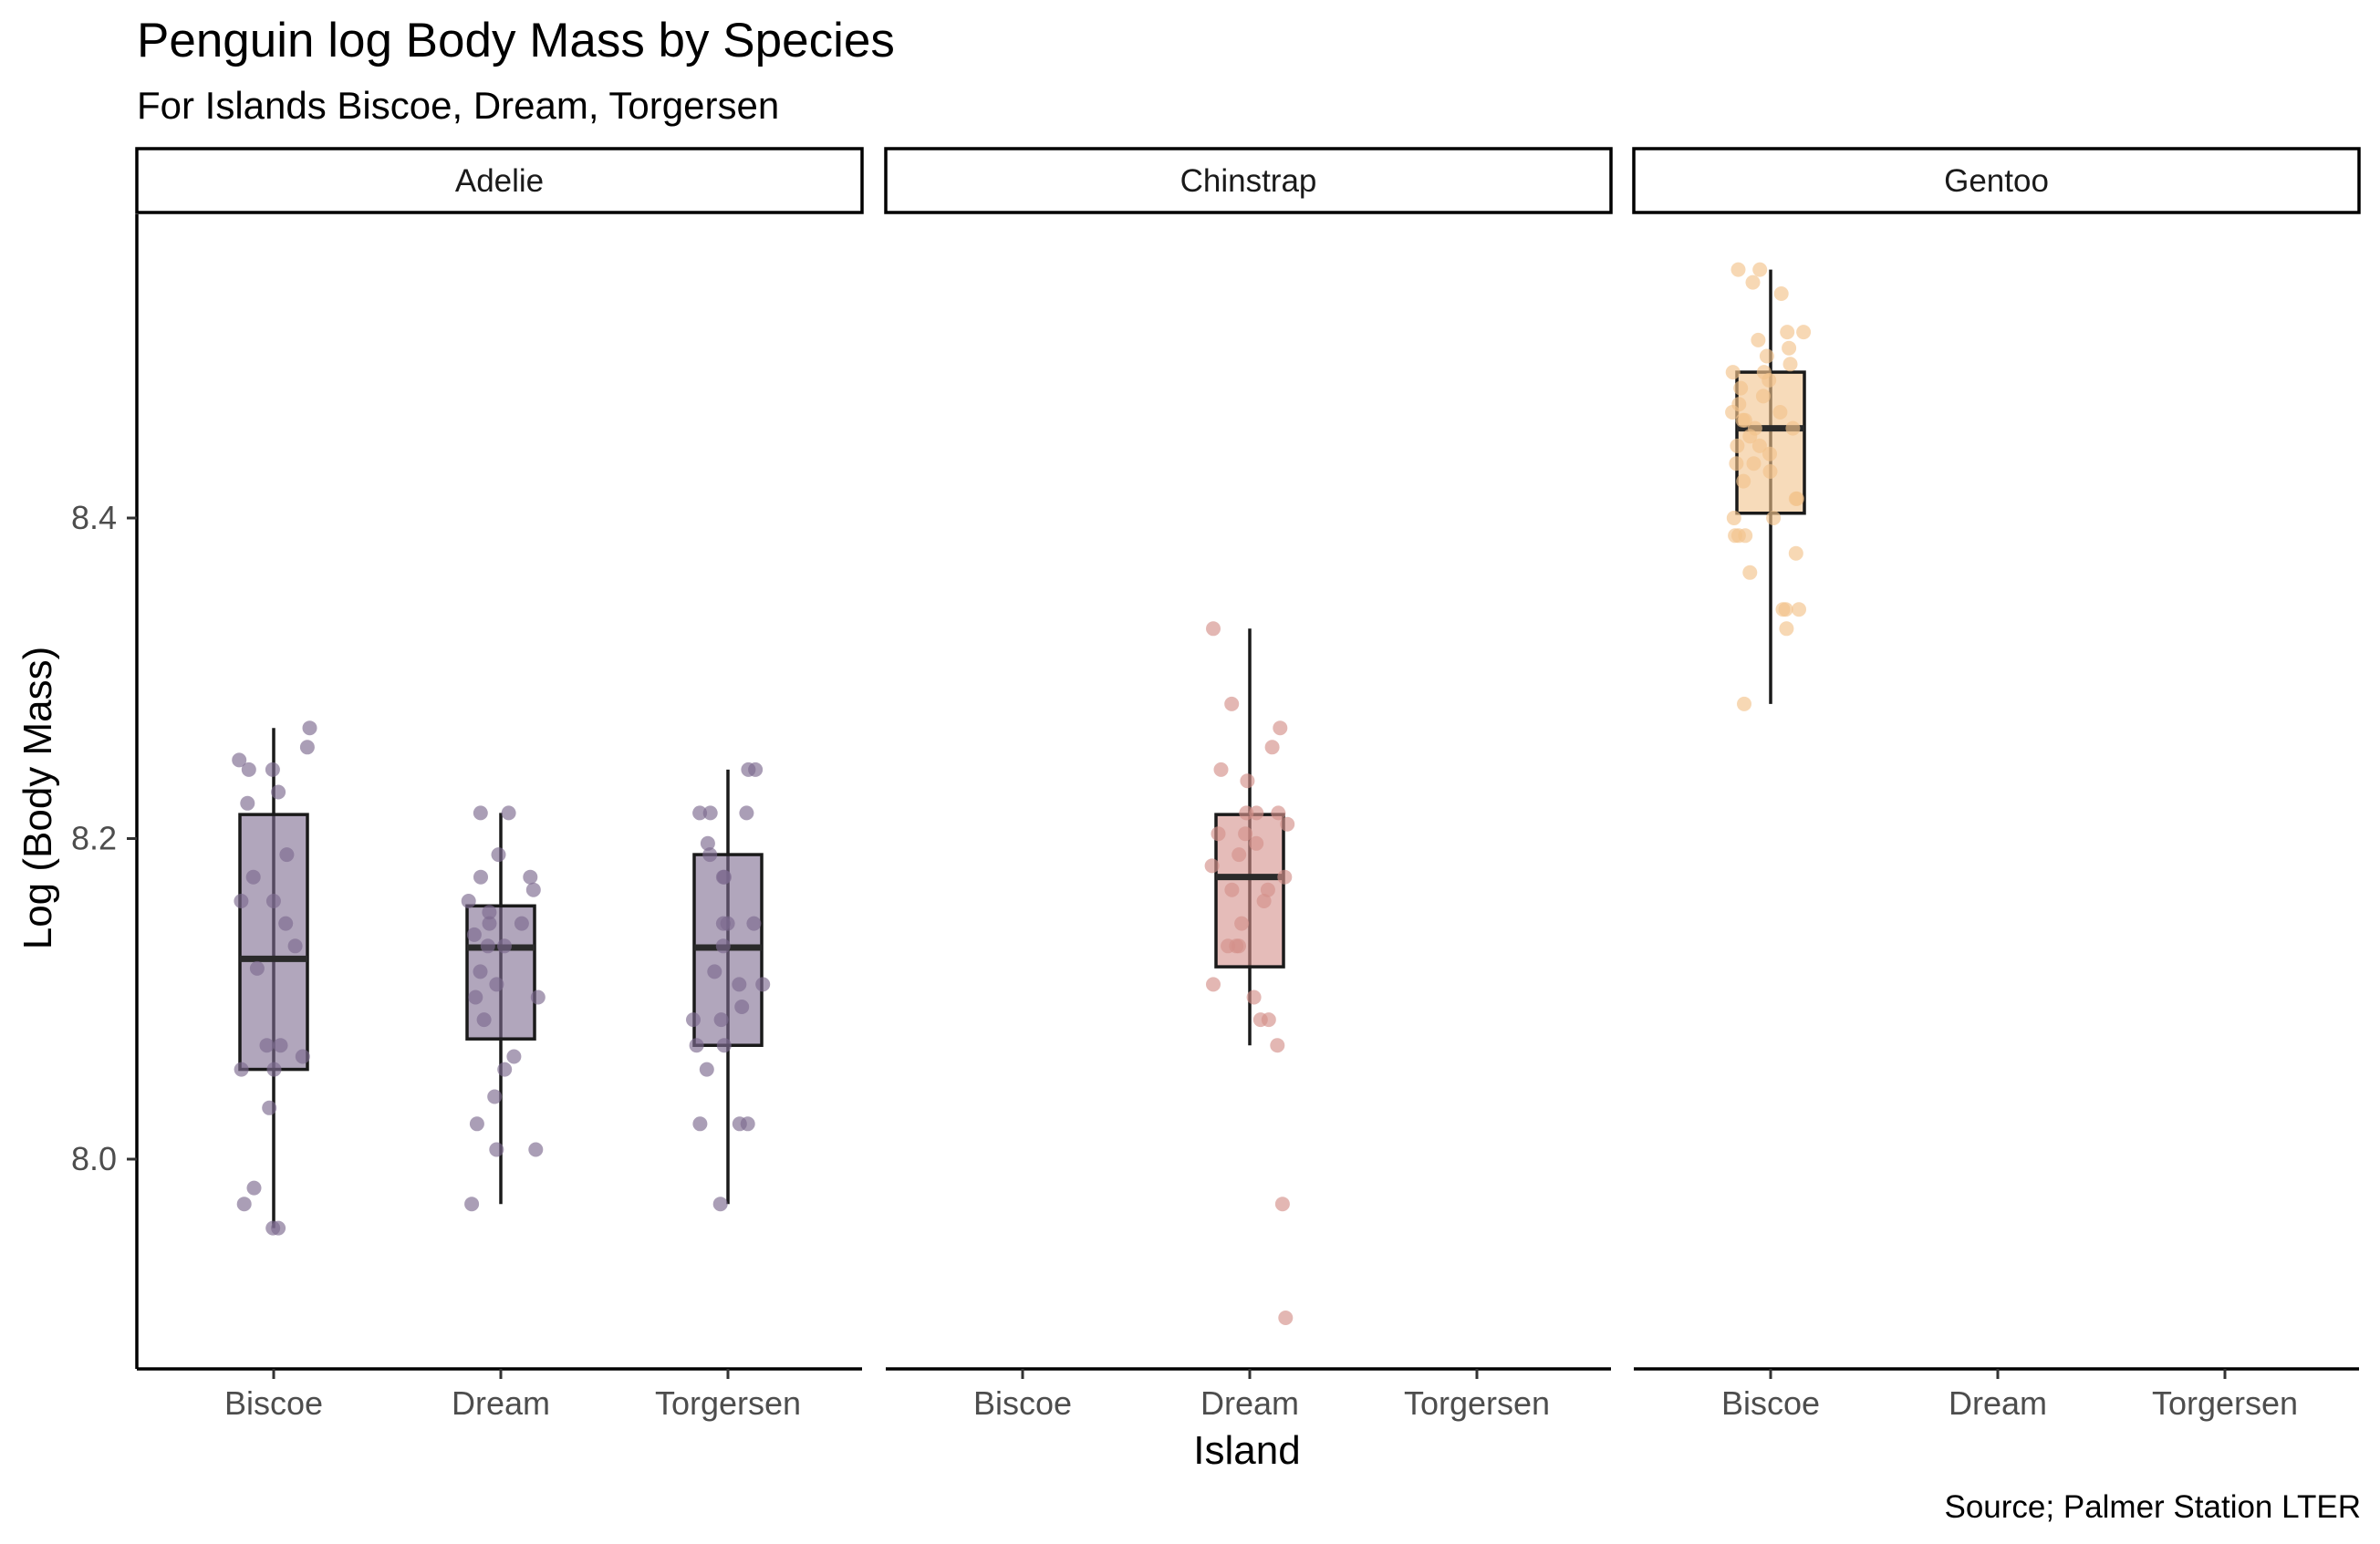 This screenshot has width=2380, height=1544. What do you see at coordinates (104, 838) in the screenshot?
I see `y-axis: 8.0 8.2 8.4` at bounding box center [104, 838].